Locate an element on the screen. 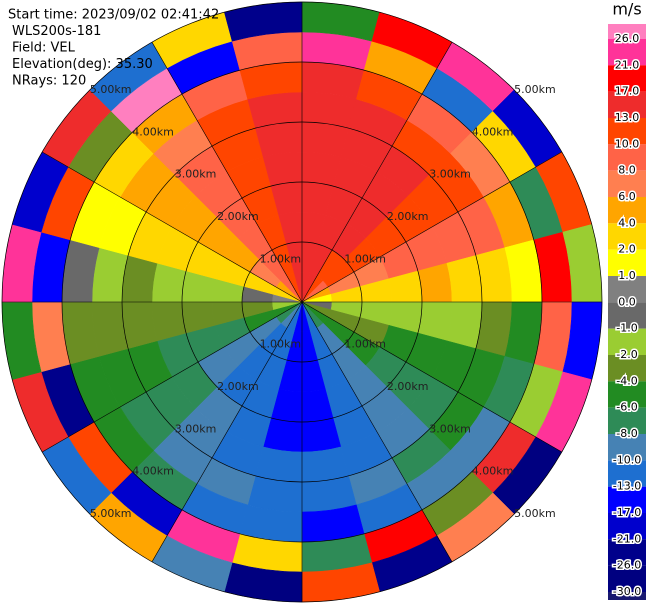 This screenshot has height=607, width=647. colorbar-tick-label: -1.0 is located at coordinates (626, 328).